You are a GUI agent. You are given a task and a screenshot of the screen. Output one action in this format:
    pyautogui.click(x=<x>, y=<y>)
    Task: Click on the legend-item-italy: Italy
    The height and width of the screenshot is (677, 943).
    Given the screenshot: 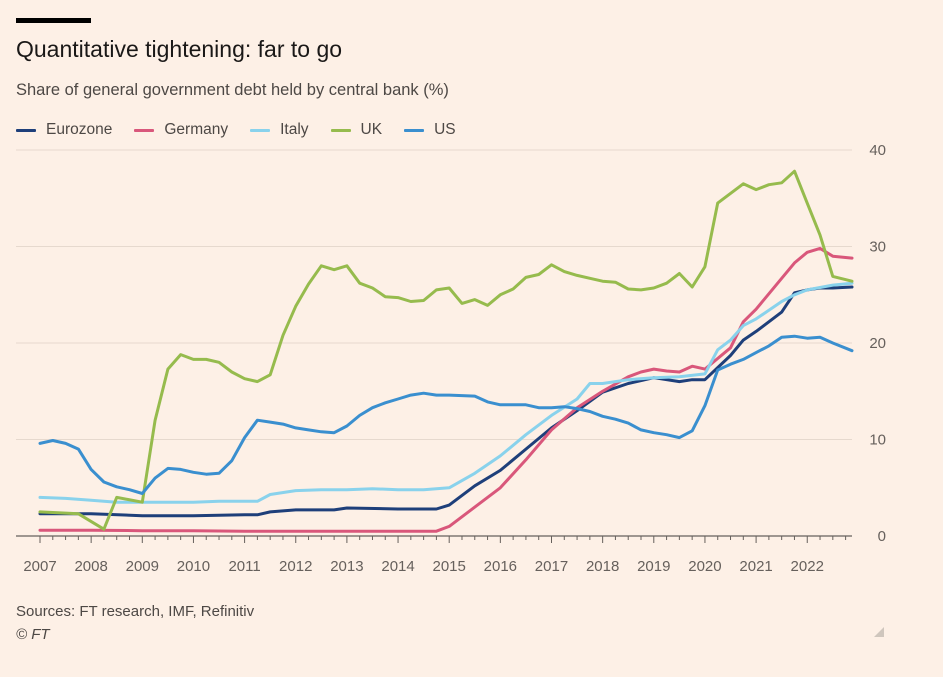 What is the action you would take?
    pyautogui.click(x=279, y=130)
    